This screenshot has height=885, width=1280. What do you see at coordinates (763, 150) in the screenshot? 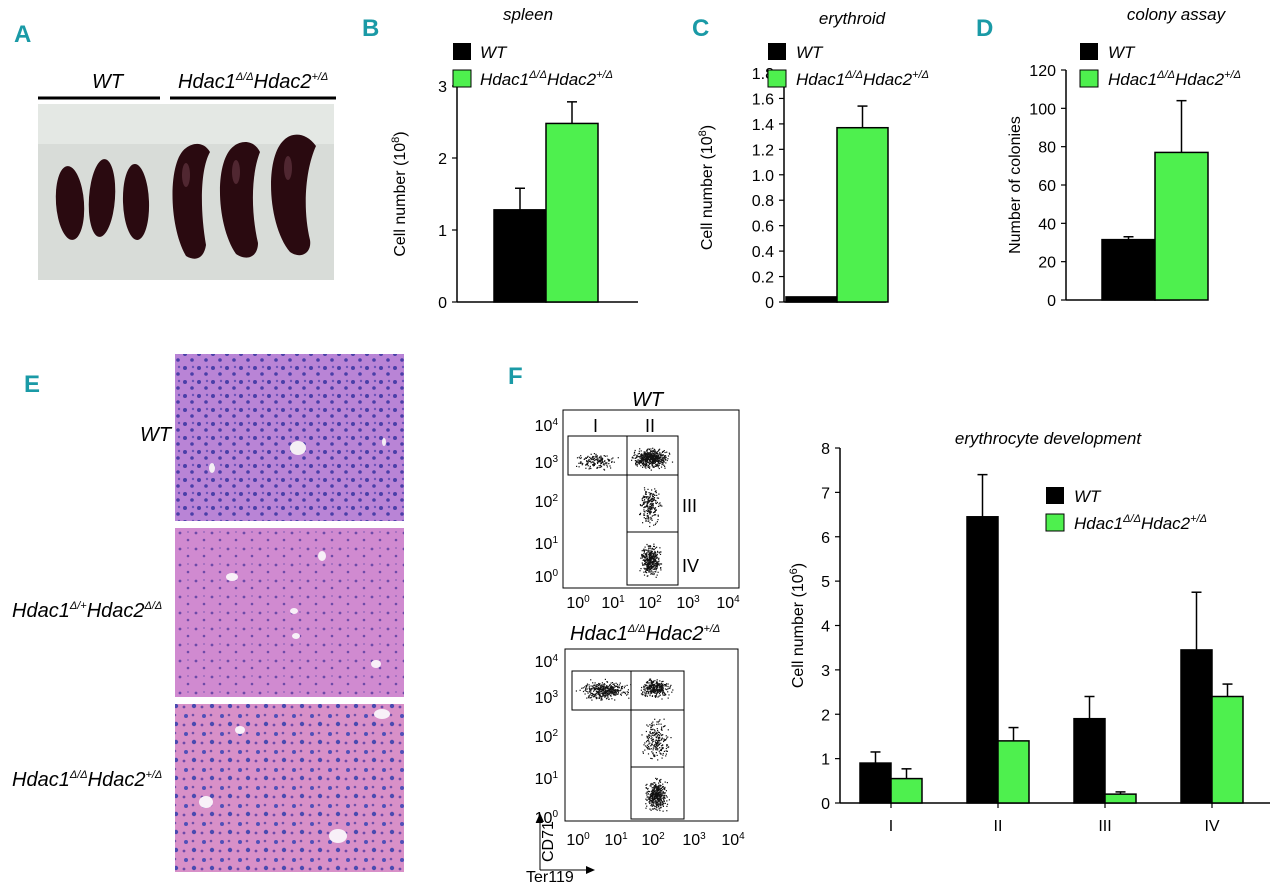
I see `y-tick-label: 1.2` at bounding box center [763, 150].